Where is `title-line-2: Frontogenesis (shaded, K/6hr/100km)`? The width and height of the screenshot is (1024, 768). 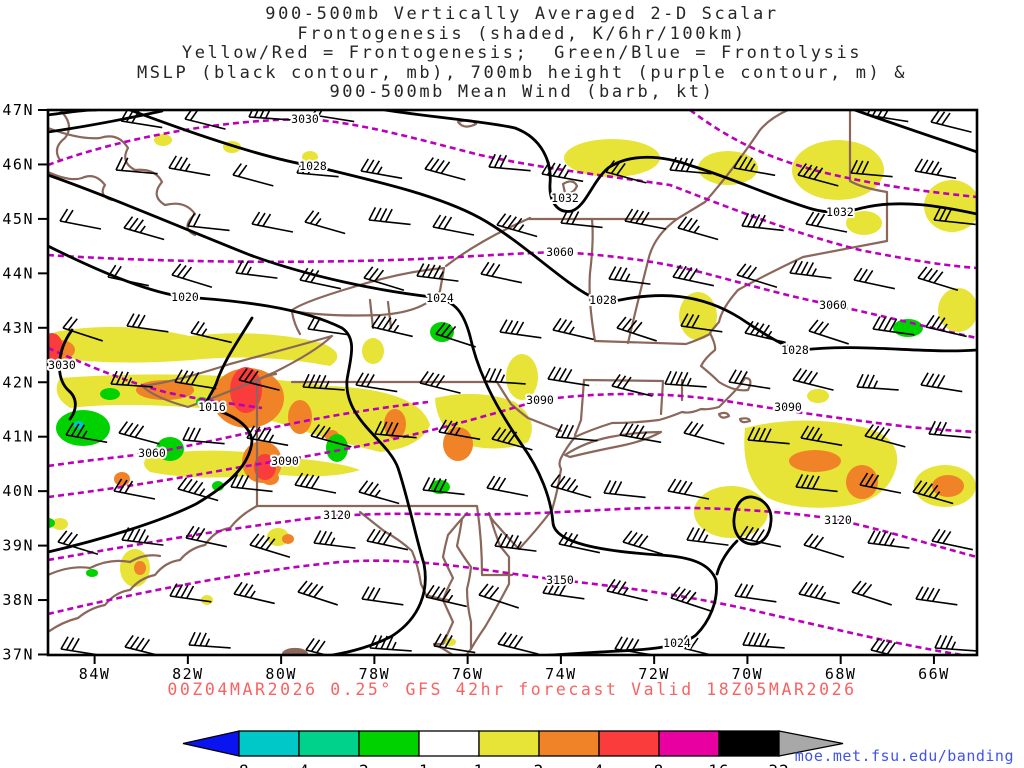
title-line-2: Frontogenesis (shaded, K/6hr/100km) is located at coordinates (522, 33).